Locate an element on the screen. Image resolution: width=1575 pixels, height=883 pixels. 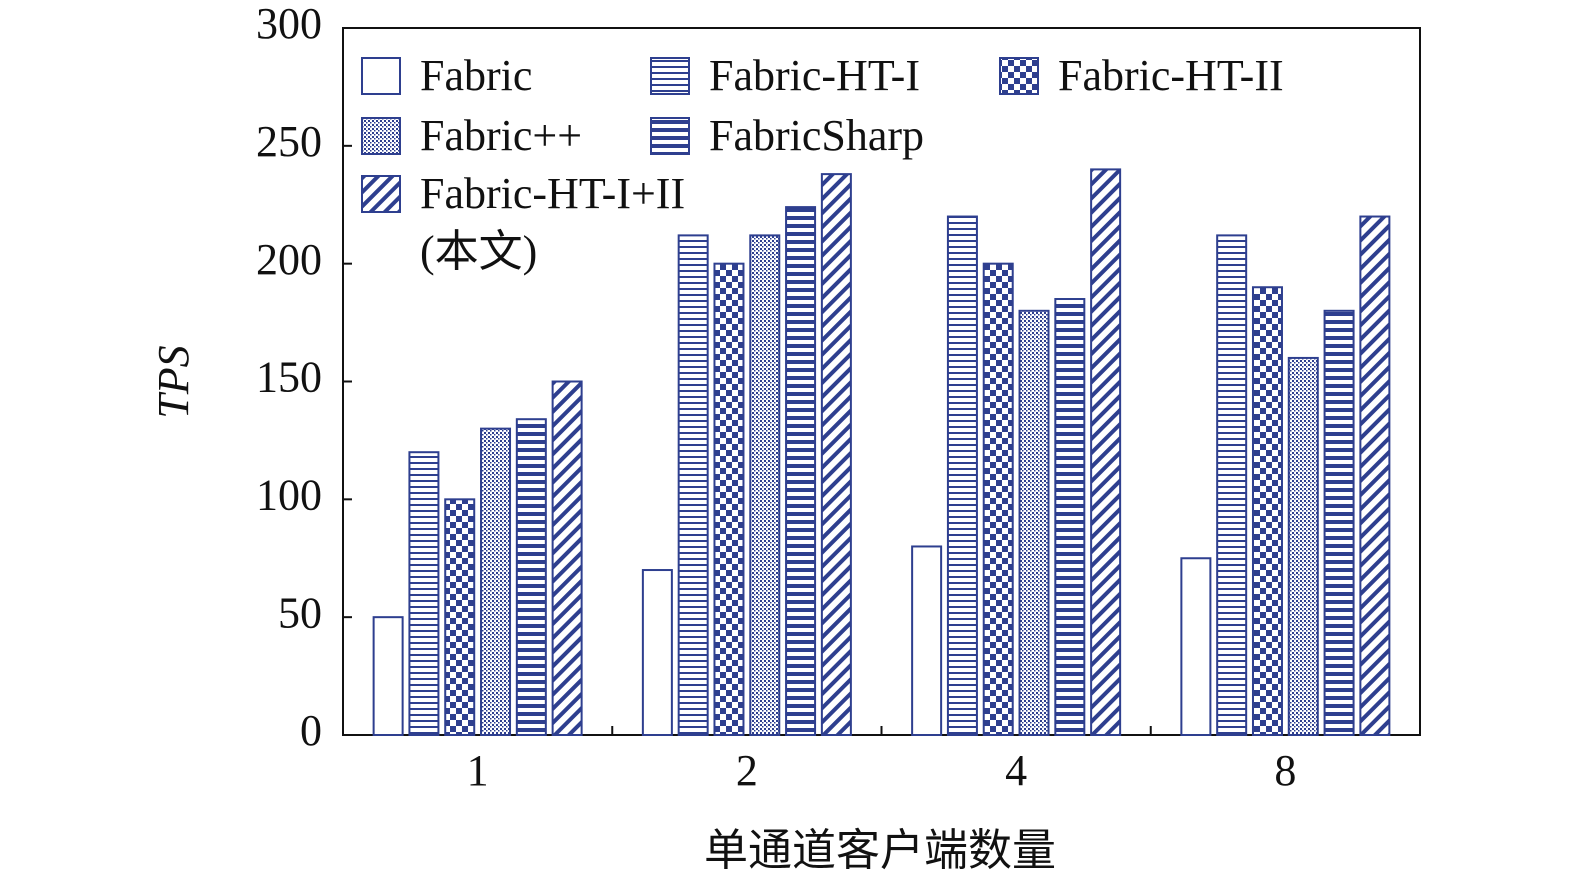
x-tick-label: 1 is located at coordinates (478, 770).